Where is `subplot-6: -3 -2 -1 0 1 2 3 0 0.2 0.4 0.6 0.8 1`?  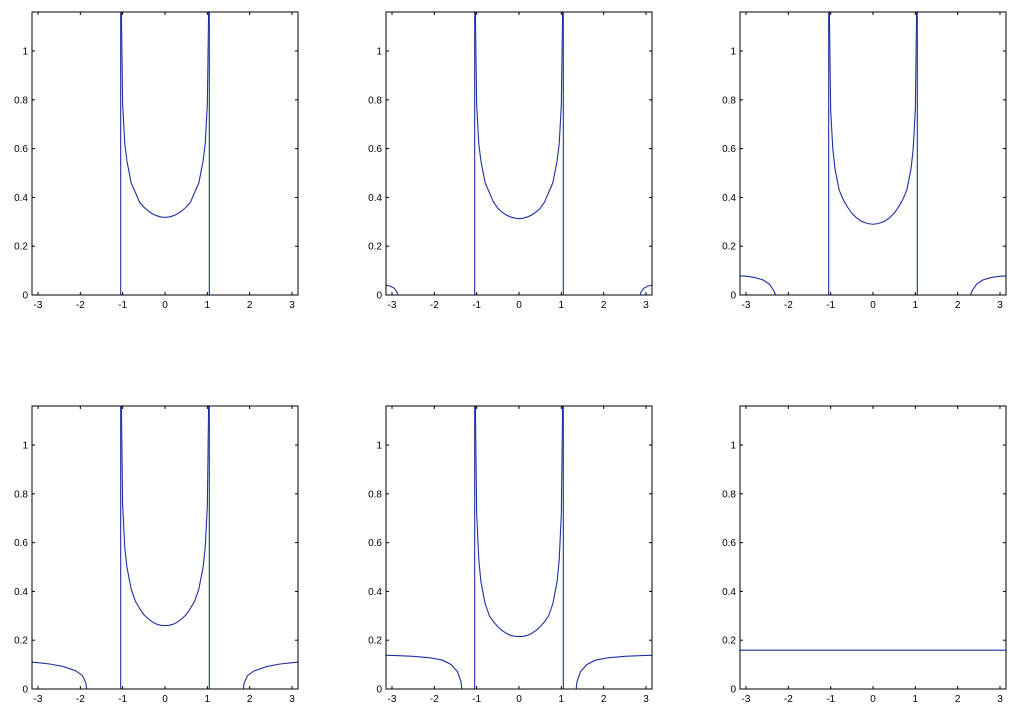
subplot-6: -3 -2 -1 0 1 2 3 0 0.2 0.4 0.6 0.8 1 is located at coordinates (864, 555).